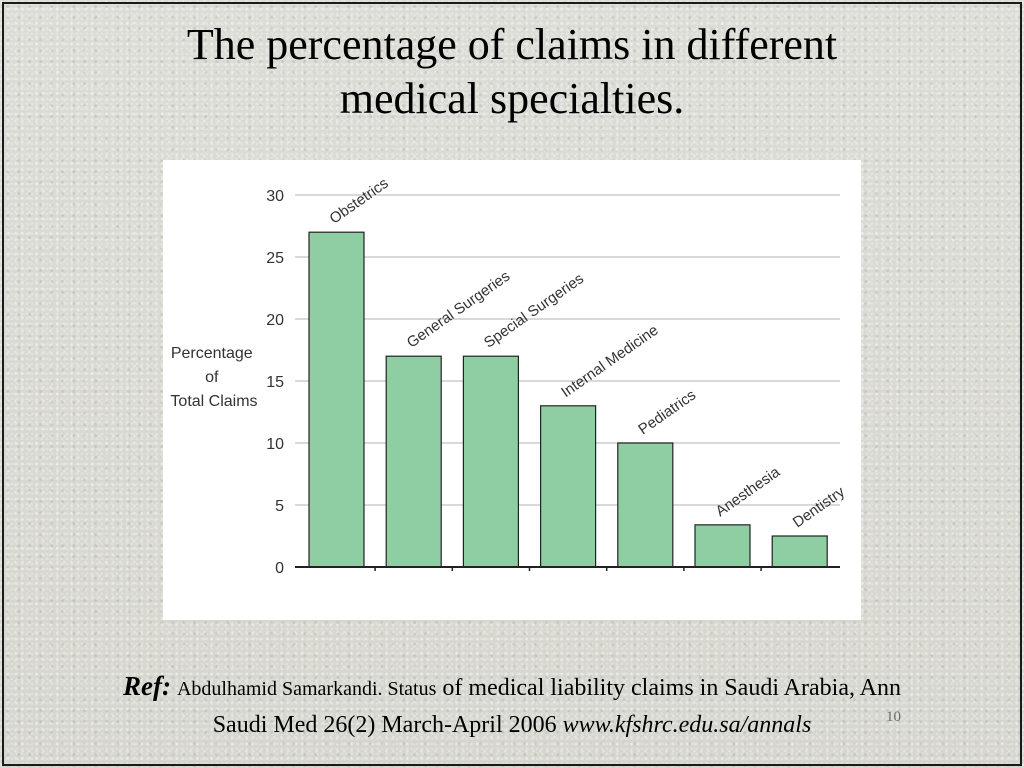 This screenshot has height=768, width=1024. What do you see at coordinates (212, 353) in the screenshot?
I see `y-axis-label-line-1: Percentage` at bounding box center [212, 353].